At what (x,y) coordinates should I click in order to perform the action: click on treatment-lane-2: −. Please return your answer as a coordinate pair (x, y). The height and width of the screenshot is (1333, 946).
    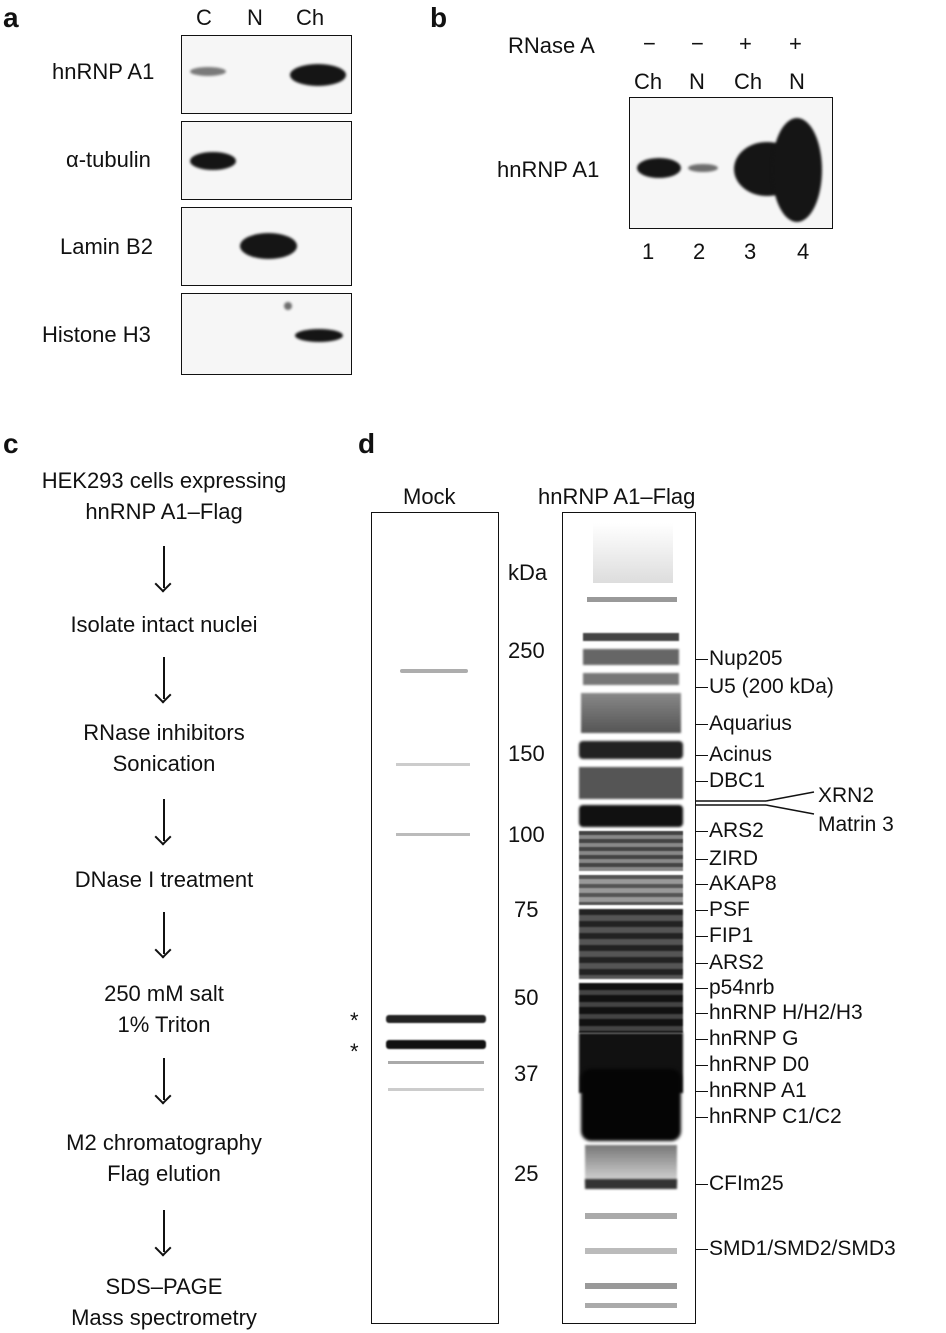
    Looking at the image, I should click on (697, 43).